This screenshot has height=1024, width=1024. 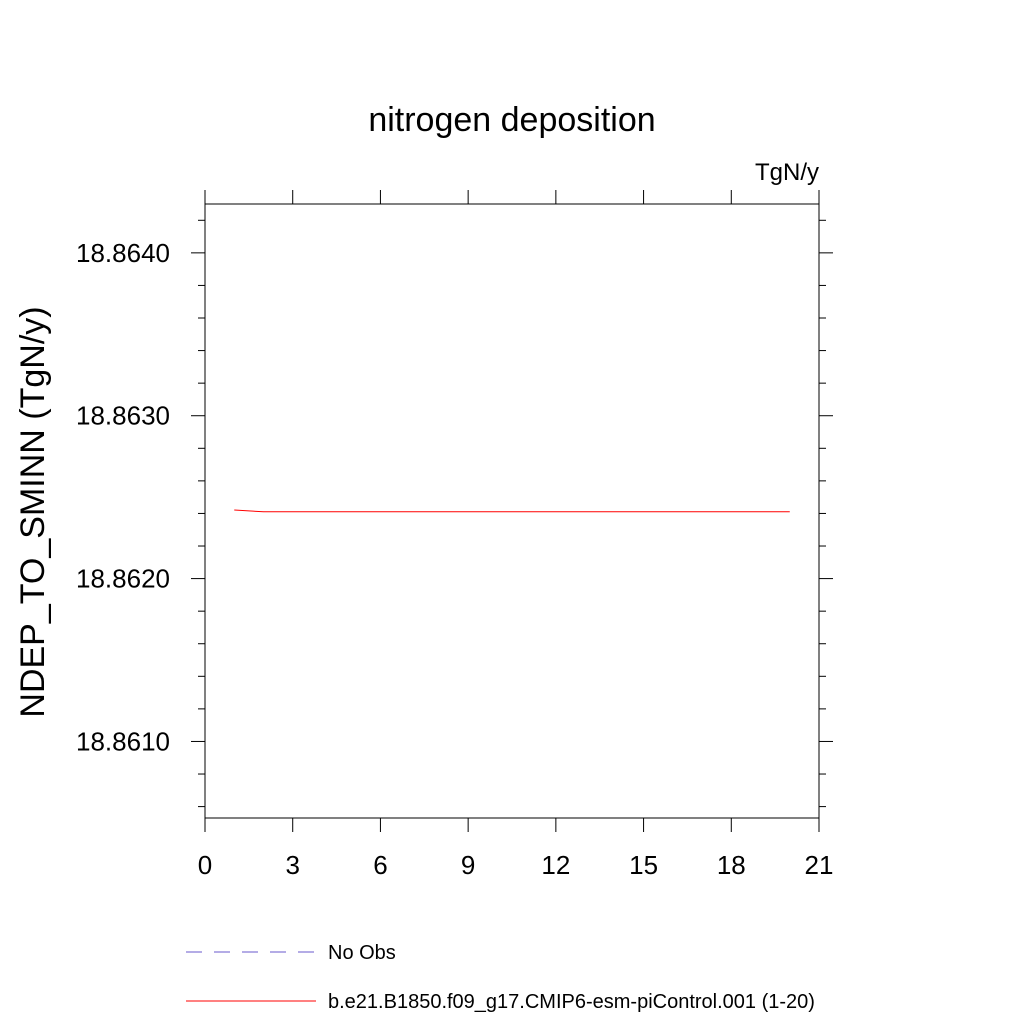 I want to click on x-tick-label: 3, so click(x=292, y=865).